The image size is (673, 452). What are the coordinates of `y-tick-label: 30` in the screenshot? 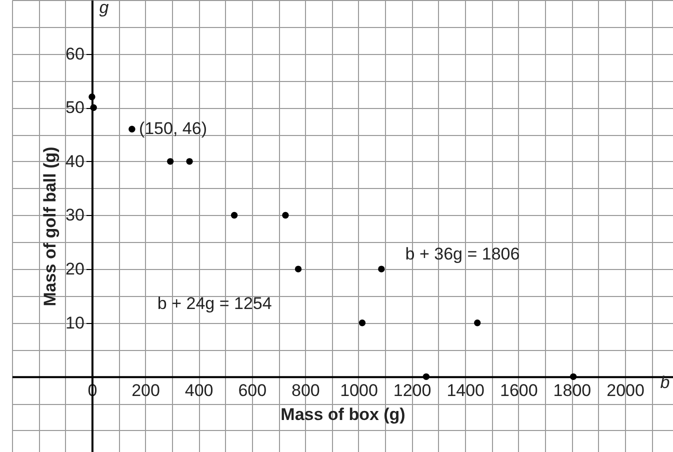 It's located at (75, 215).